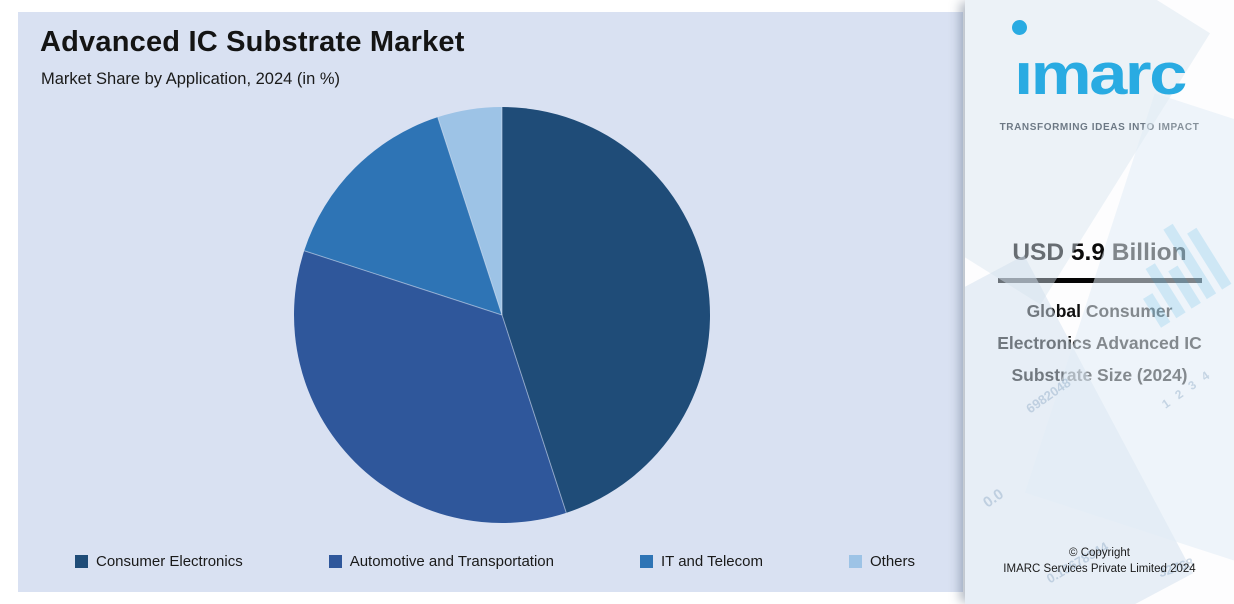 The height and width of the screenshot is (604, 1234). I want to click on legend-label: Automotive and Transportation, so click(451, 561).